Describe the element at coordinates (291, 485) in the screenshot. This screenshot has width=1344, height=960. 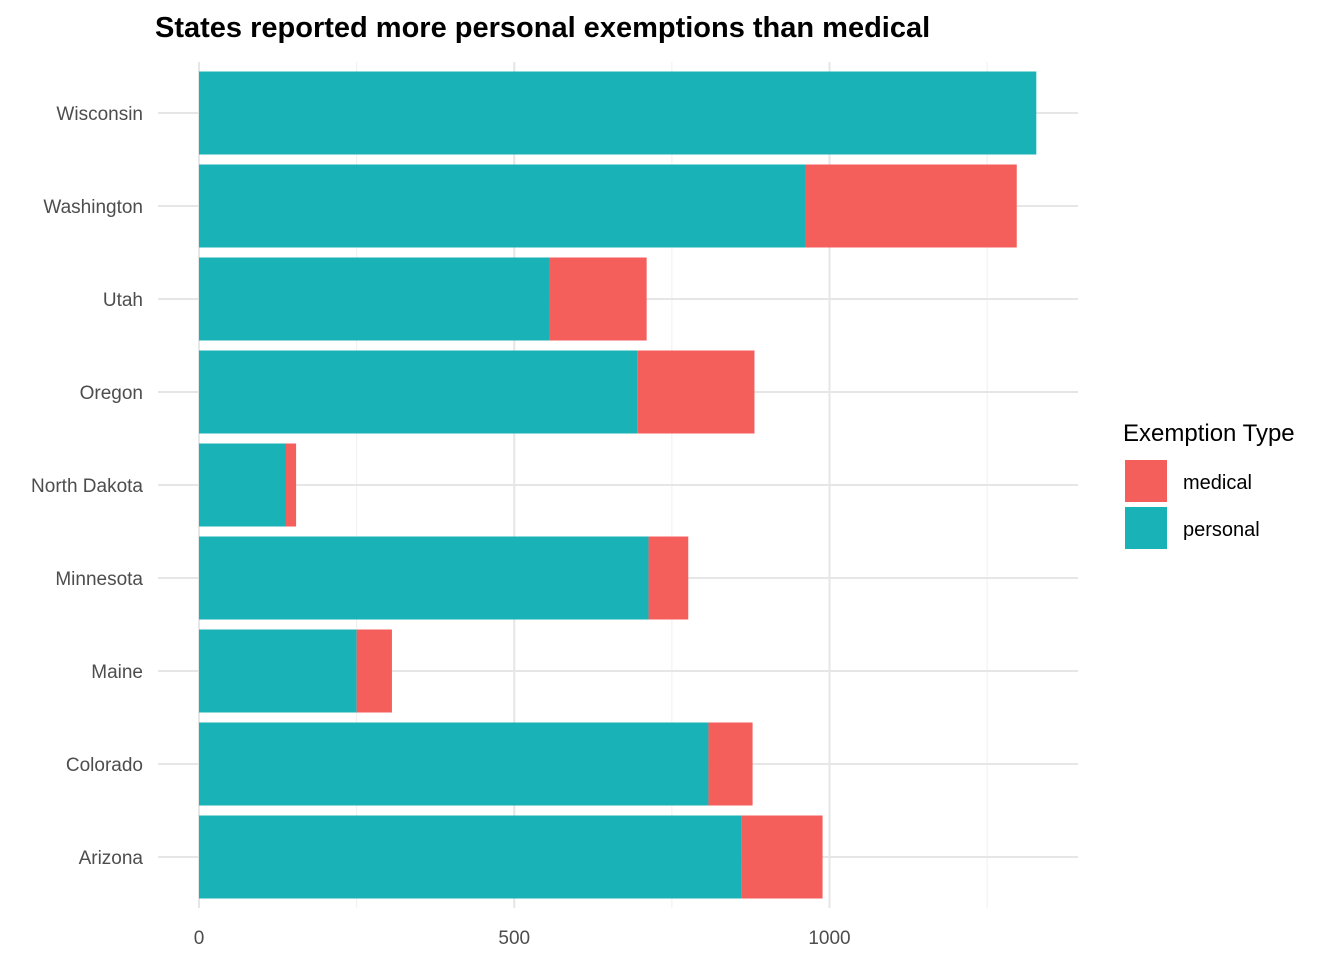
I see `bar-medical-north-dakota` at that location.